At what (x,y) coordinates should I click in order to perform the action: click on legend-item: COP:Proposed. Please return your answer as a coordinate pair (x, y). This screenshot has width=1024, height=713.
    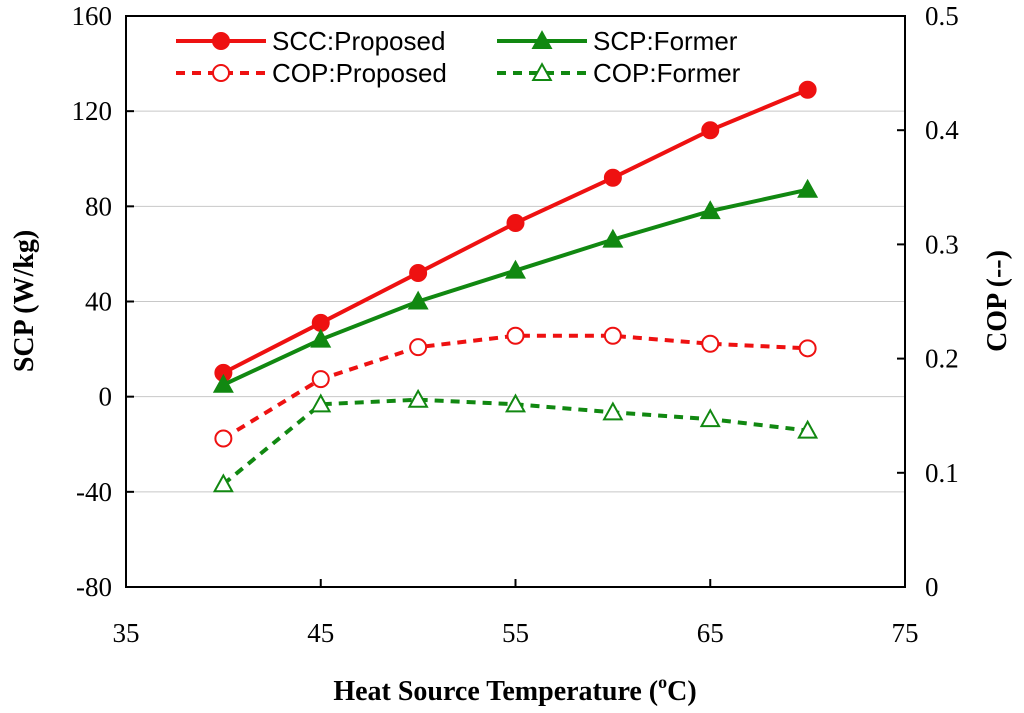
    Looking at the image, I should click on (311, 73).